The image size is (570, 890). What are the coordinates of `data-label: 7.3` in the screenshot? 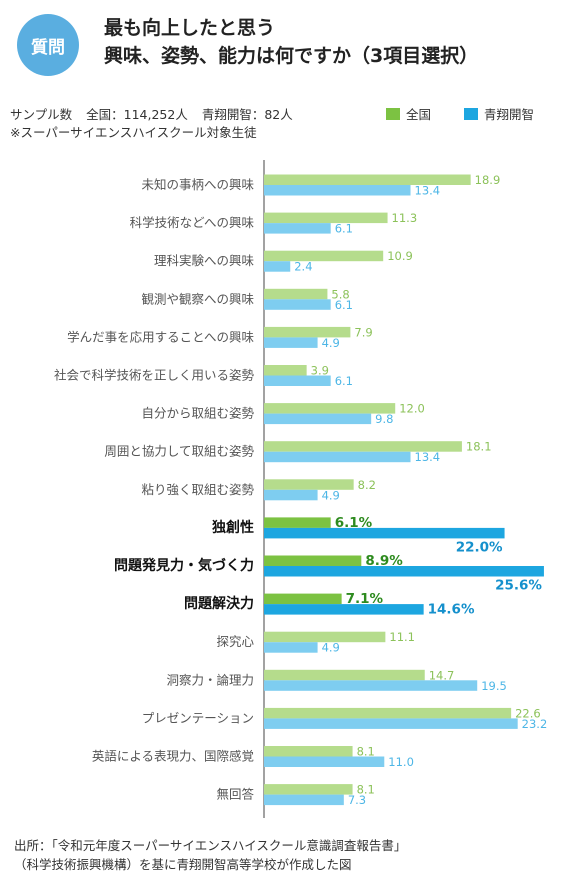 It's located at (357, 800).